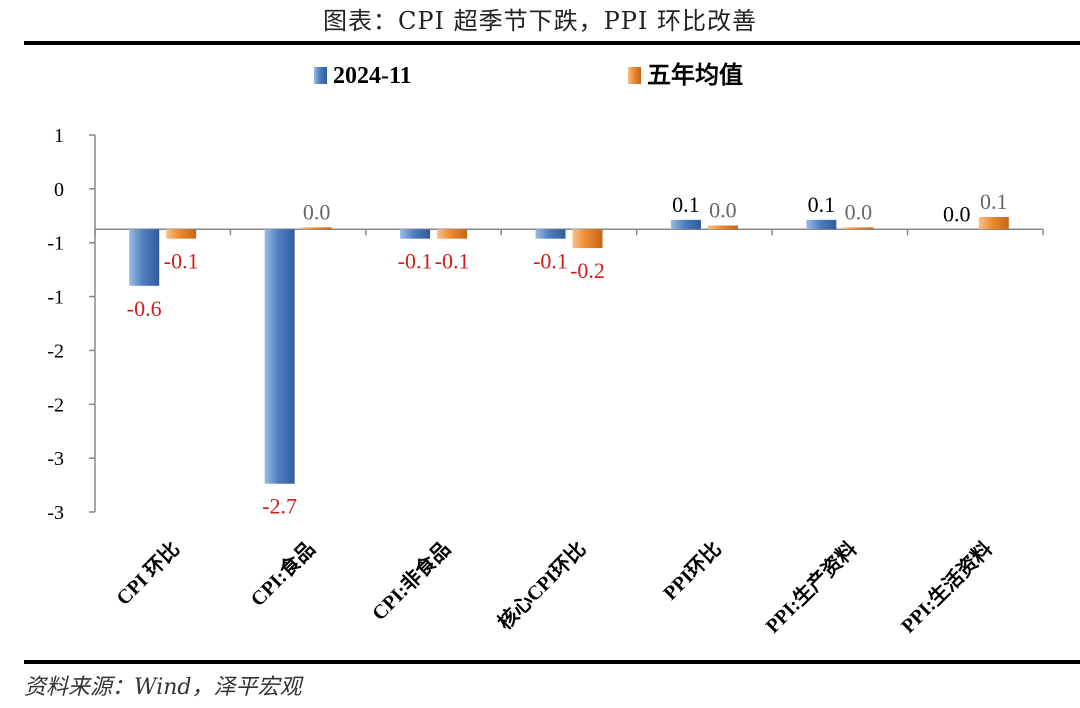 The image size is (1080, 708). Describe the element at coordinates (163, 687) in the screenshot. I see `source-note: 资料来源：Wind，泽平宏观` at that location.